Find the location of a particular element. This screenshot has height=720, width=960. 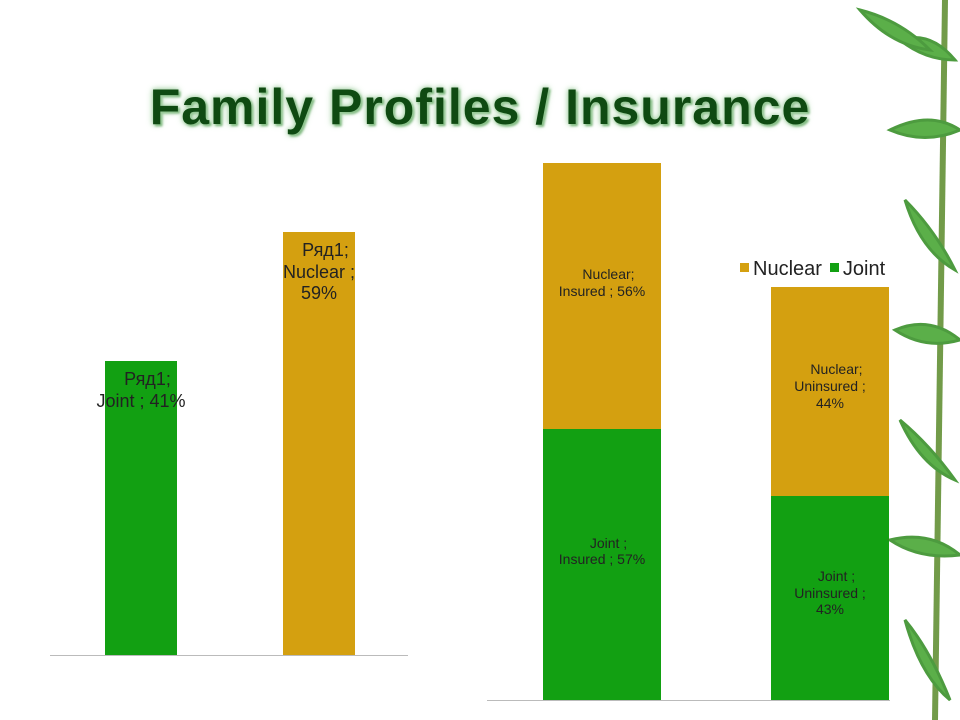

data-label: Joint ; Uninsured ; 43% is located at coordinates (830, 593).